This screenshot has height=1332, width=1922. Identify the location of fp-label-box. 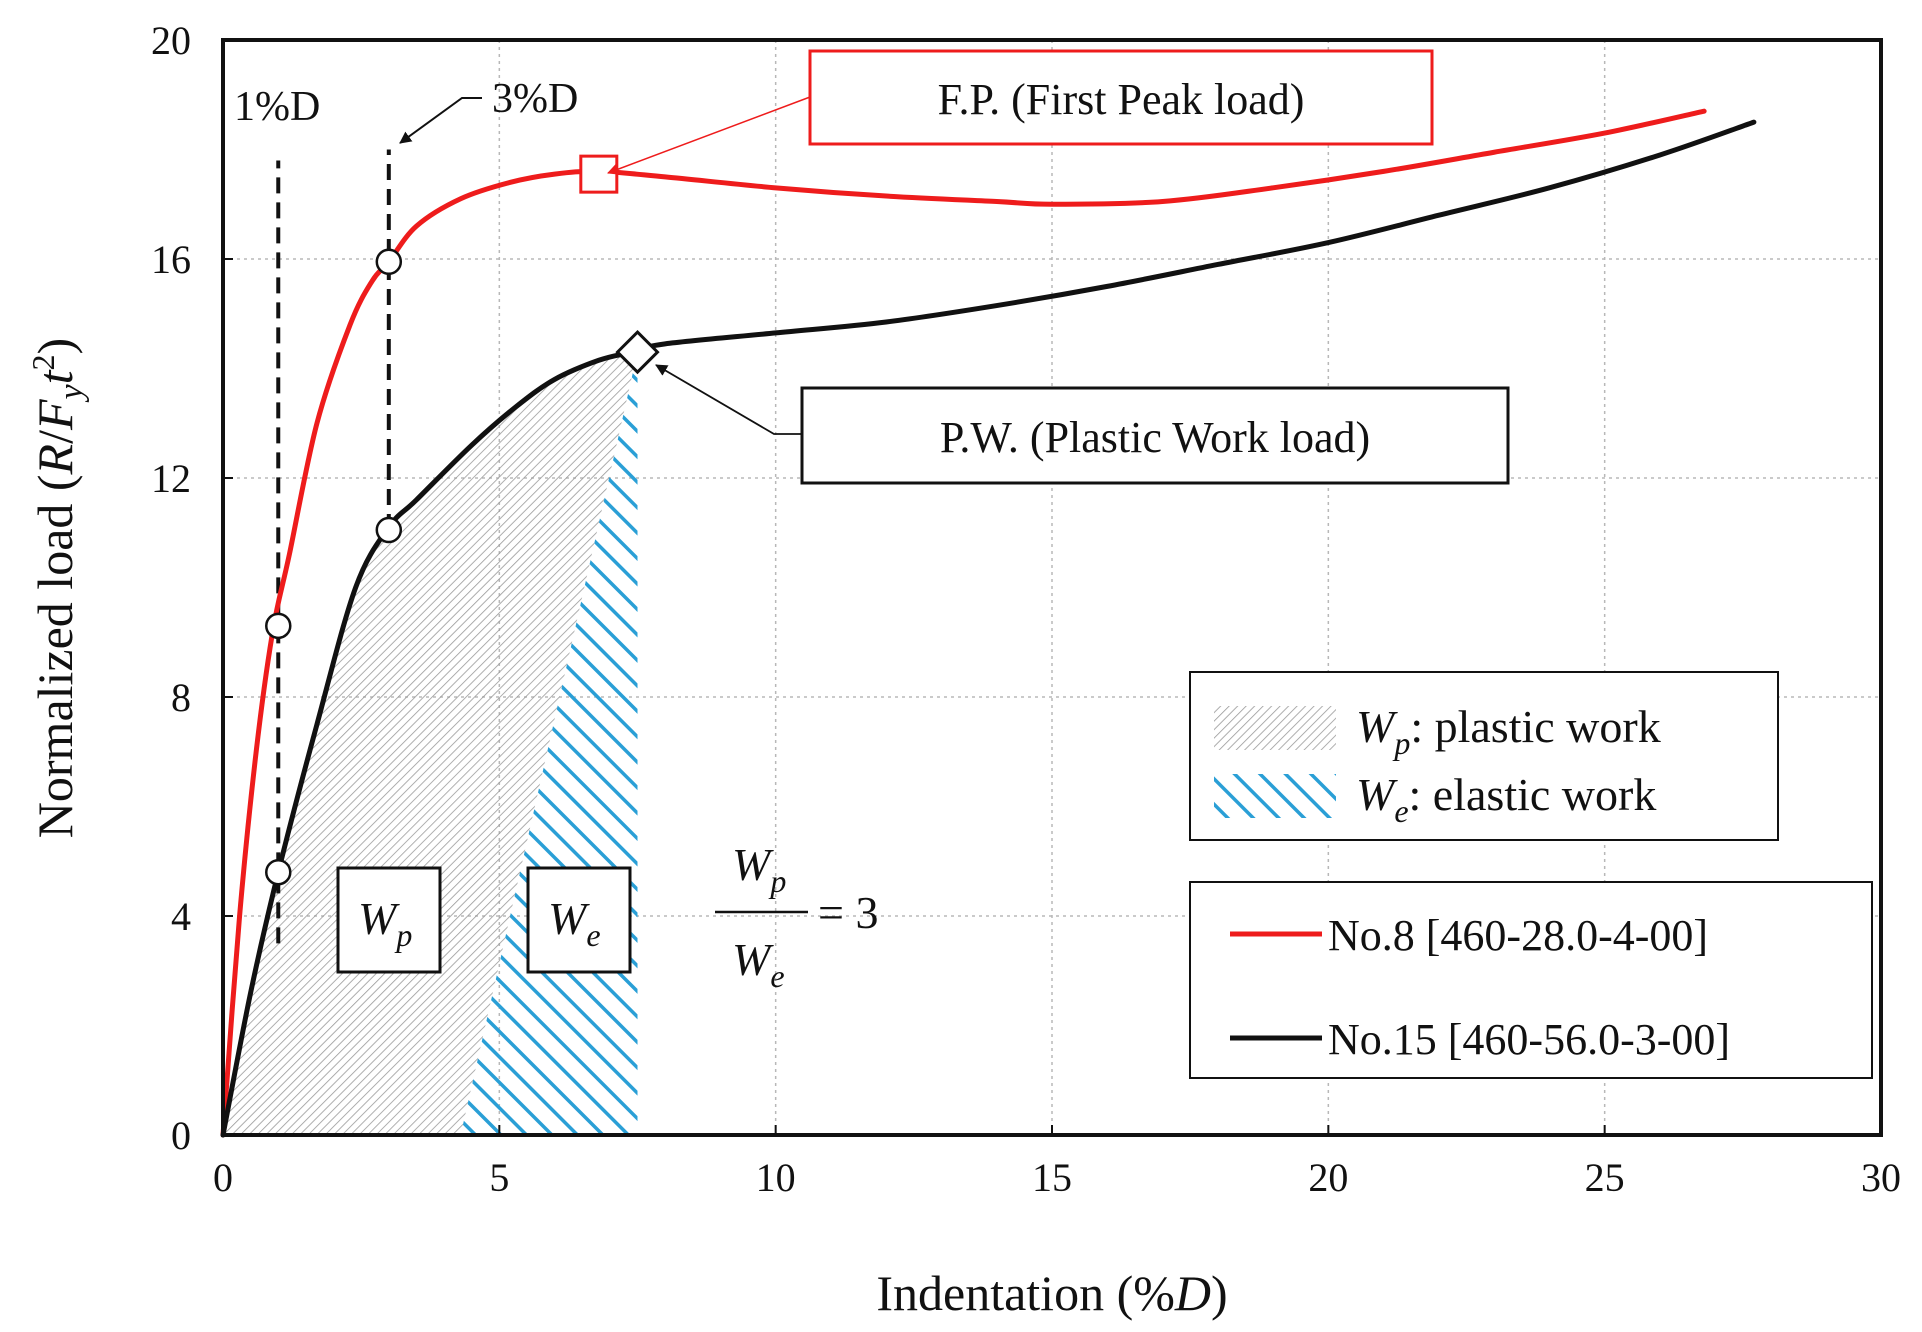
(1121, 97).